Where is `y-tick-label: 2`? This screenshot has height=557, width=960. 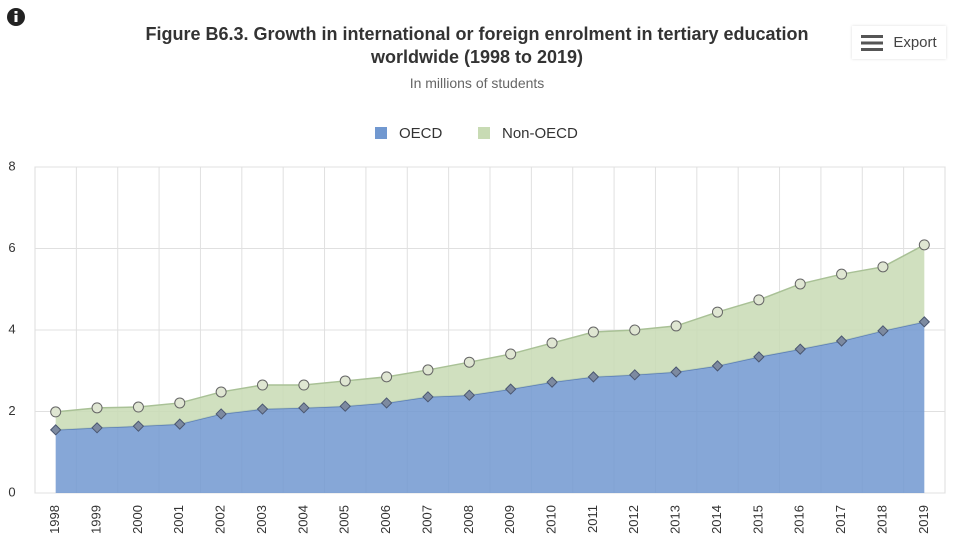 y-tick-label: 2 is located at coordinates (11, 410).